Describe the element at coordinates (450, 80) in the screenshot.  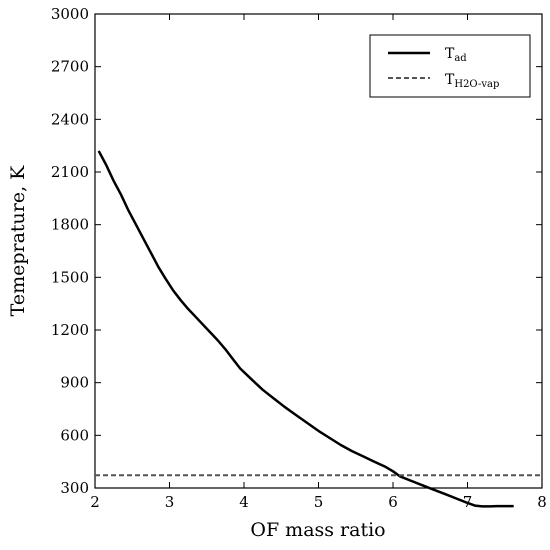
I see `legend-th2o-main: T` at that location.